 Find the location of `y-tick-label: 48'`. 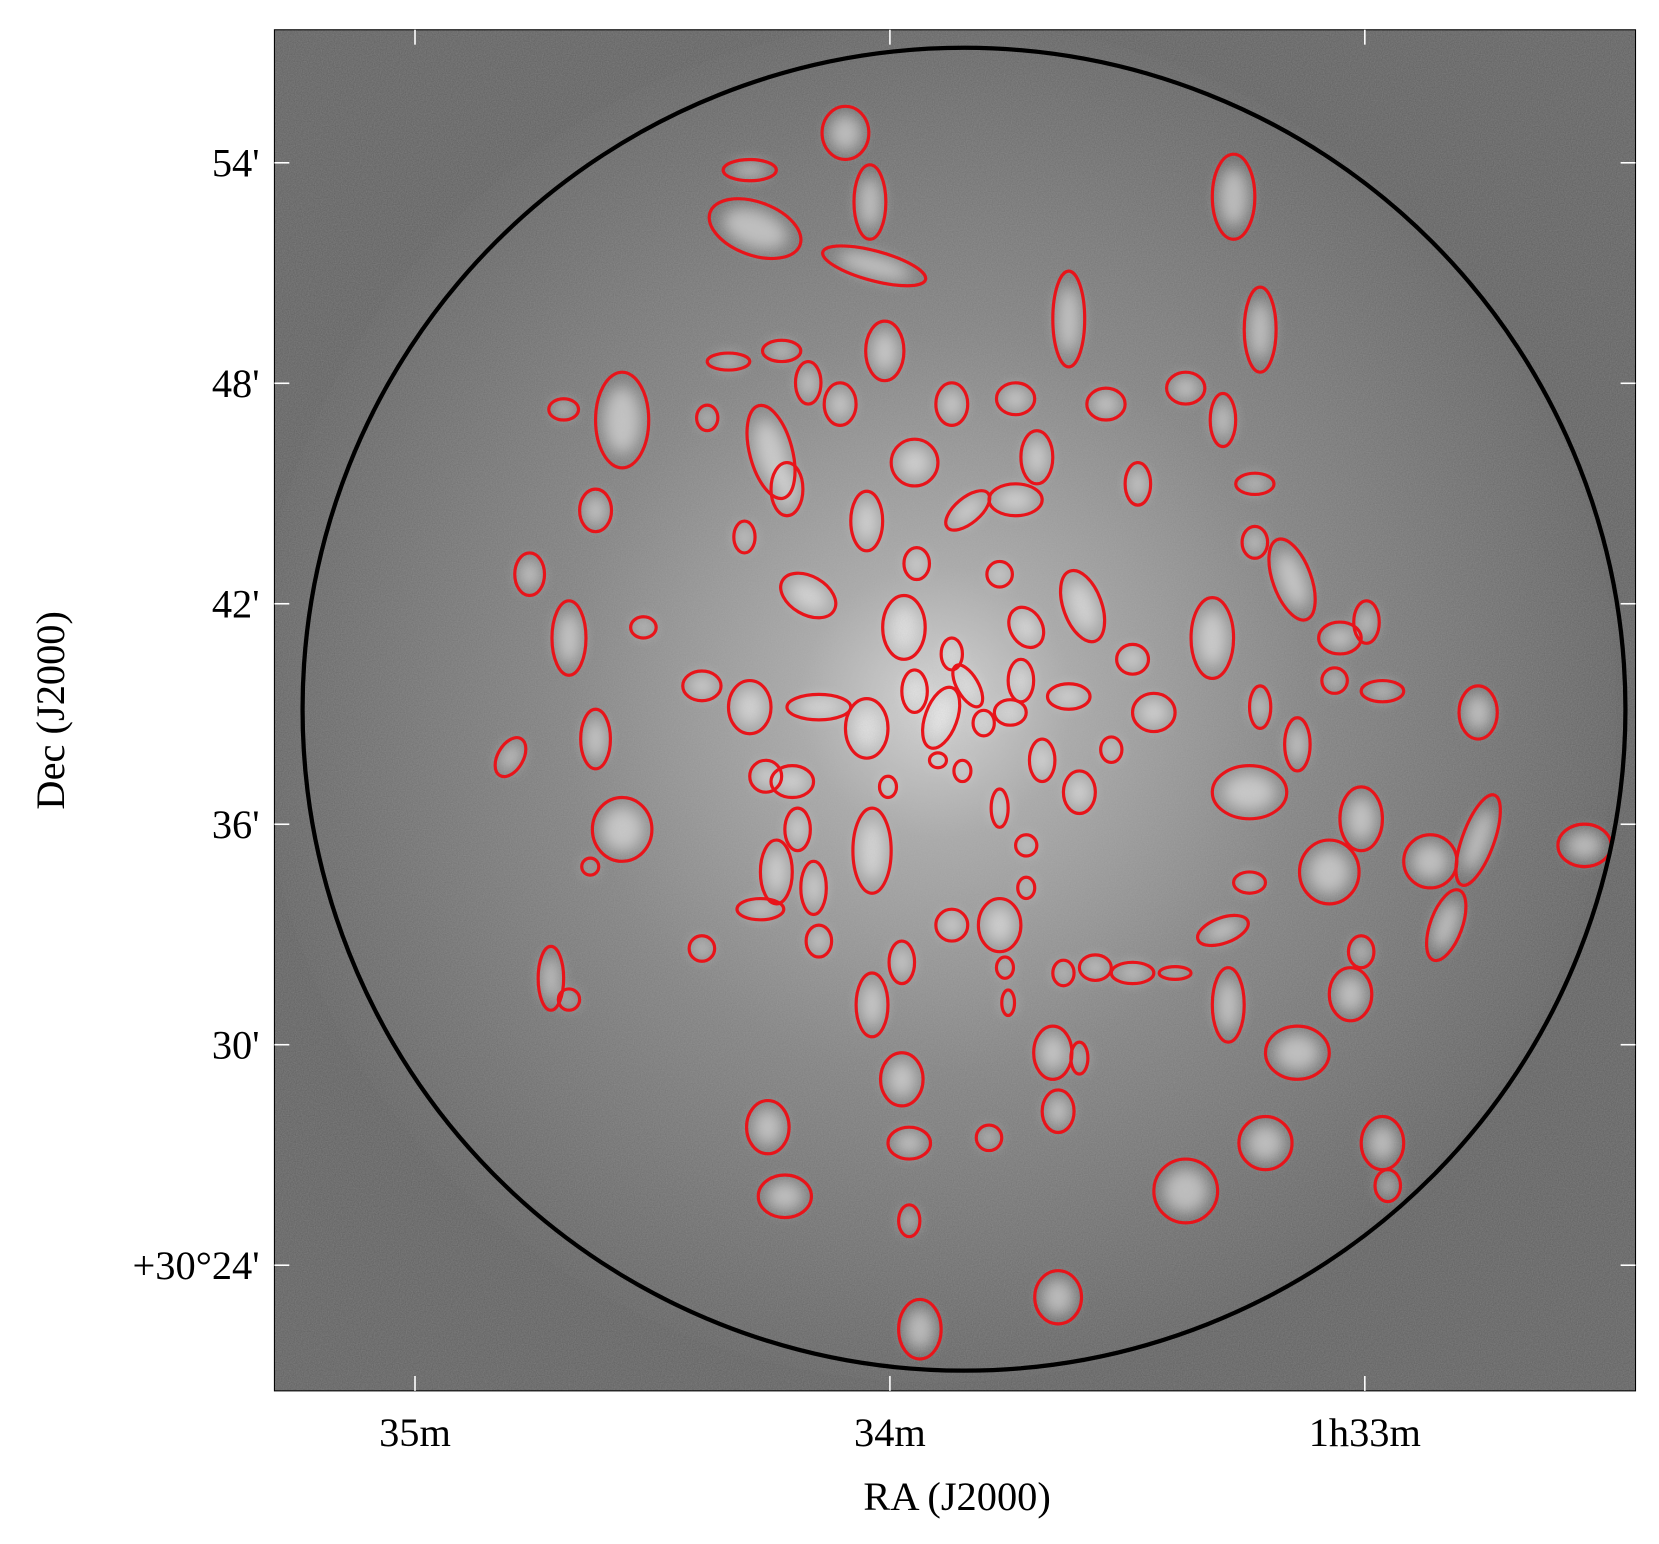

y-tick-label: 48' is located at coordinates (236, 383).